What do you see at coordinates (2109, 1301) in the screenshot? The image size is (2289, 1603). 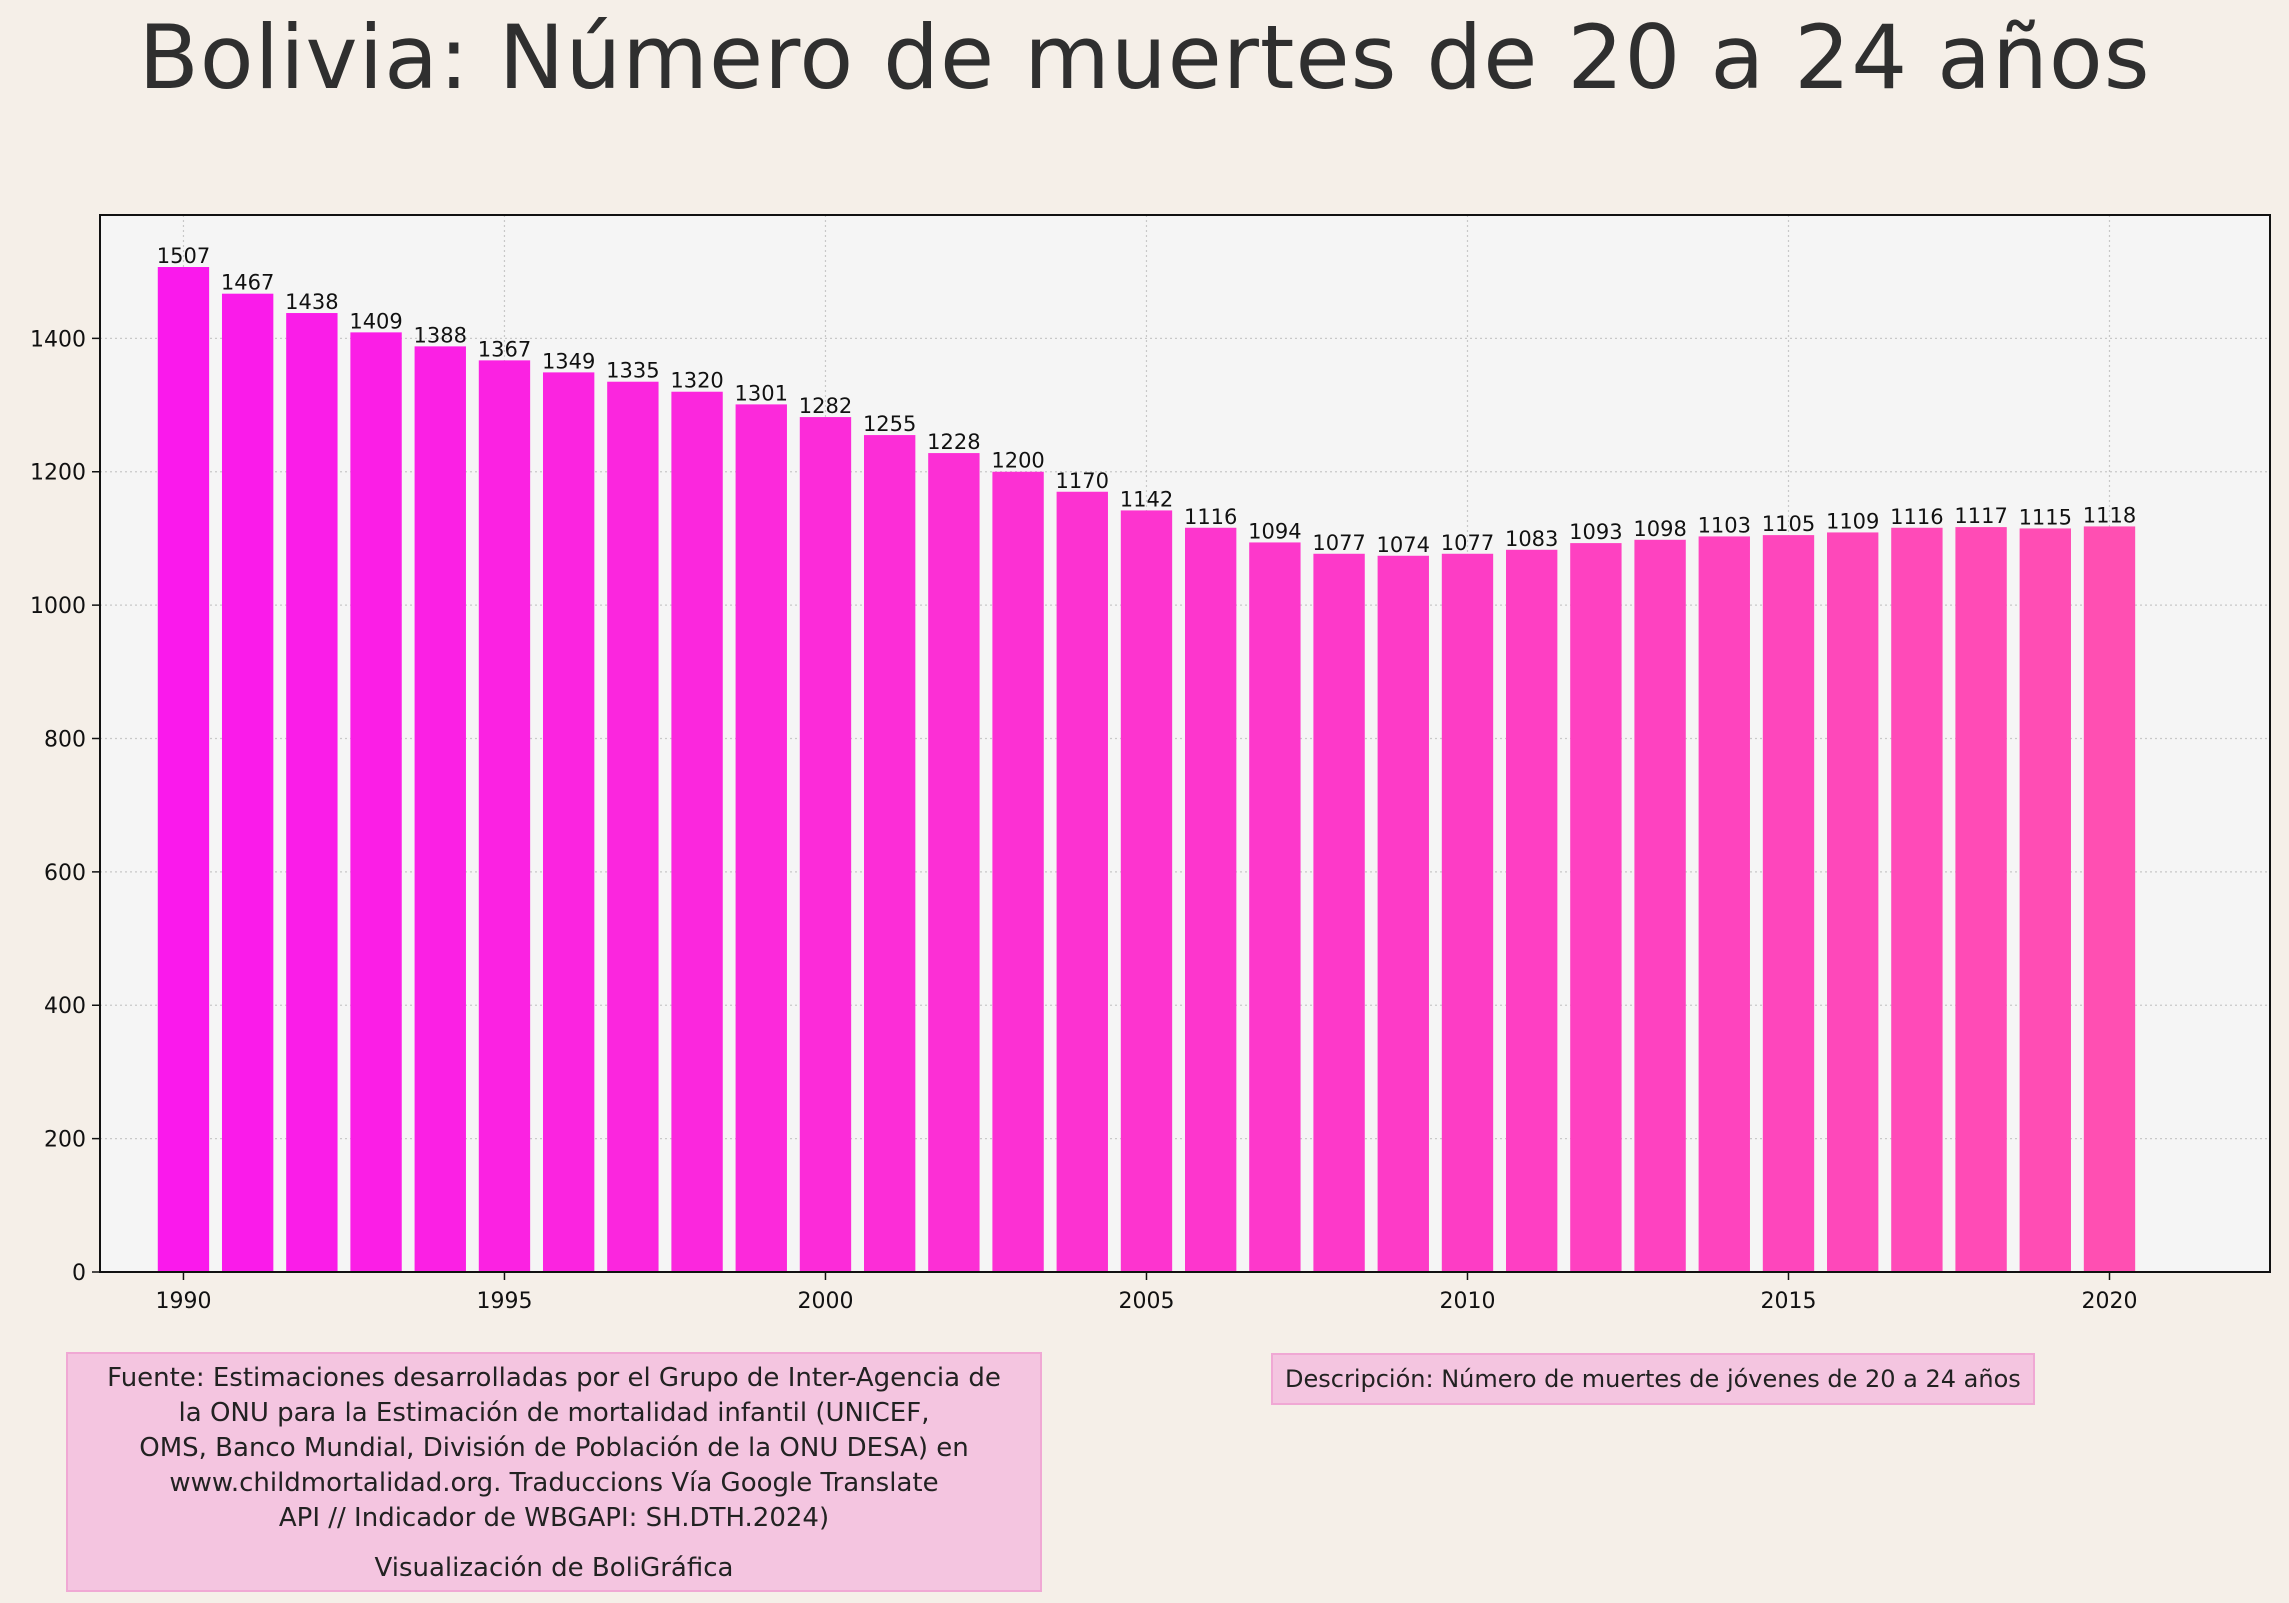 I see `x-tick-label: 2020` at bounding box center [2109, 1301].